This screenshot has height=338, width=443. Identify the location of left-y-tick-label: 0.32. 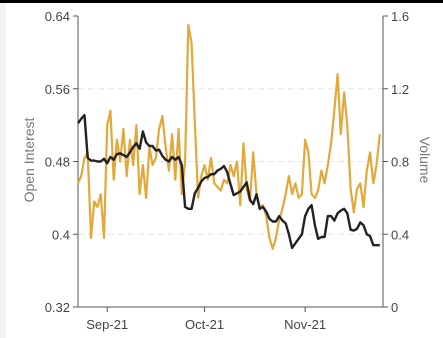
(57, 307).